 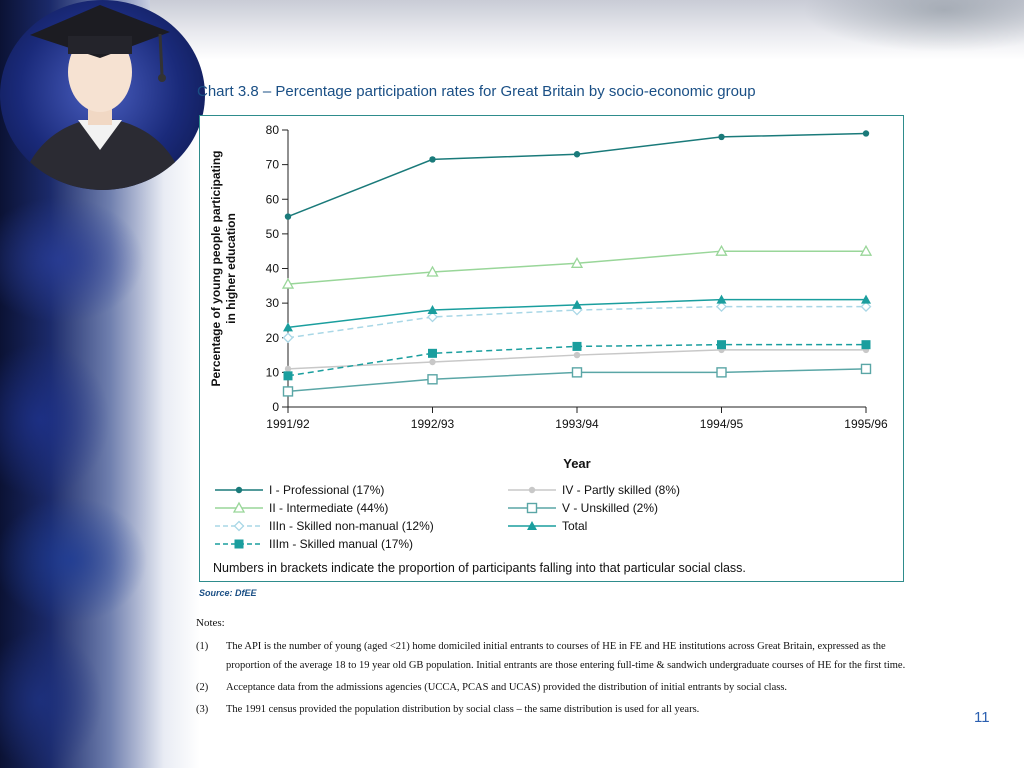 What do you see at coordinates (228, 593) in the screenshot?
I see `source-note: Source: DfEE` at bounding box center [228, 593].